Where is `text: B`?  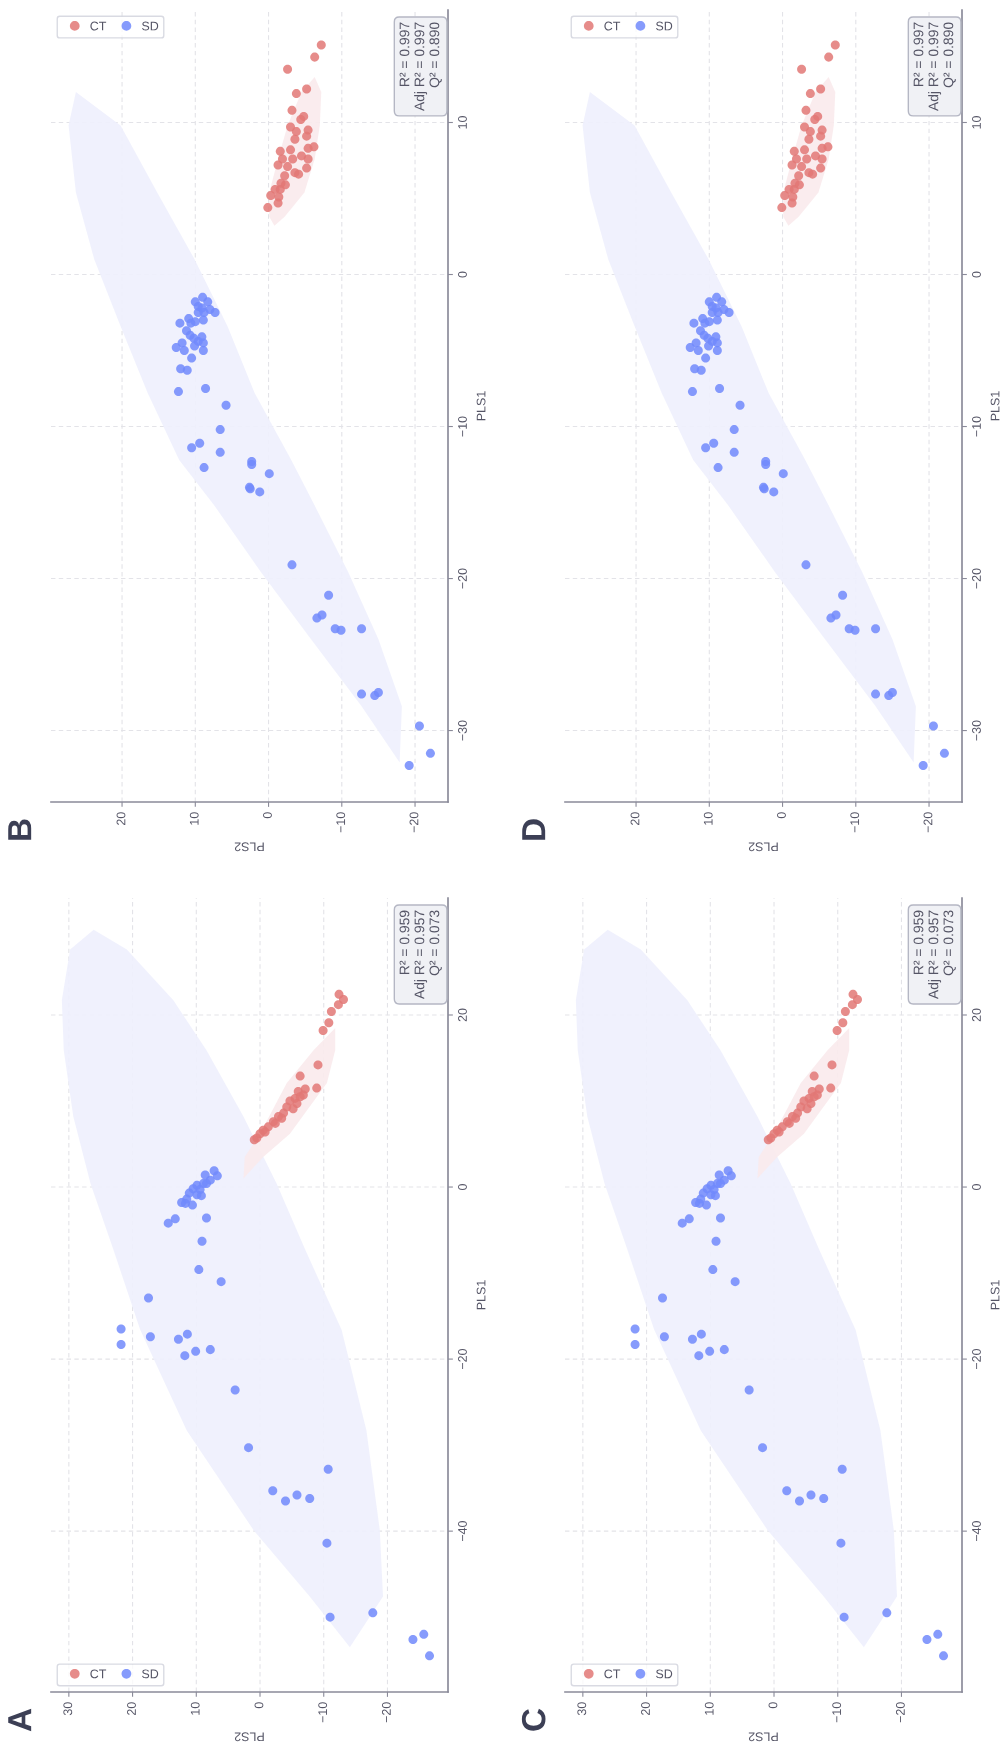
text: B is located at coordinates (20, 829).